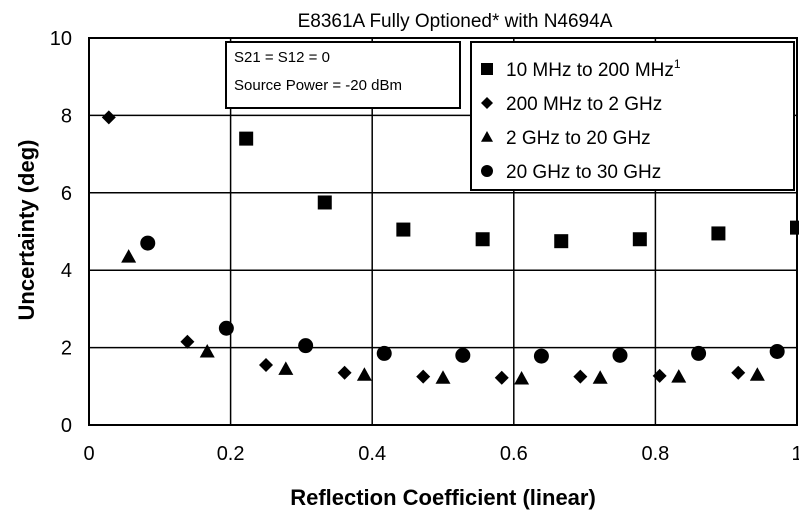 The image size is (799, 514). What do you see at coordinates (578, 138) in the screenshot?
I see `legend-label: 2 GHz to 20 GHz` at bounding box center [578, 138].